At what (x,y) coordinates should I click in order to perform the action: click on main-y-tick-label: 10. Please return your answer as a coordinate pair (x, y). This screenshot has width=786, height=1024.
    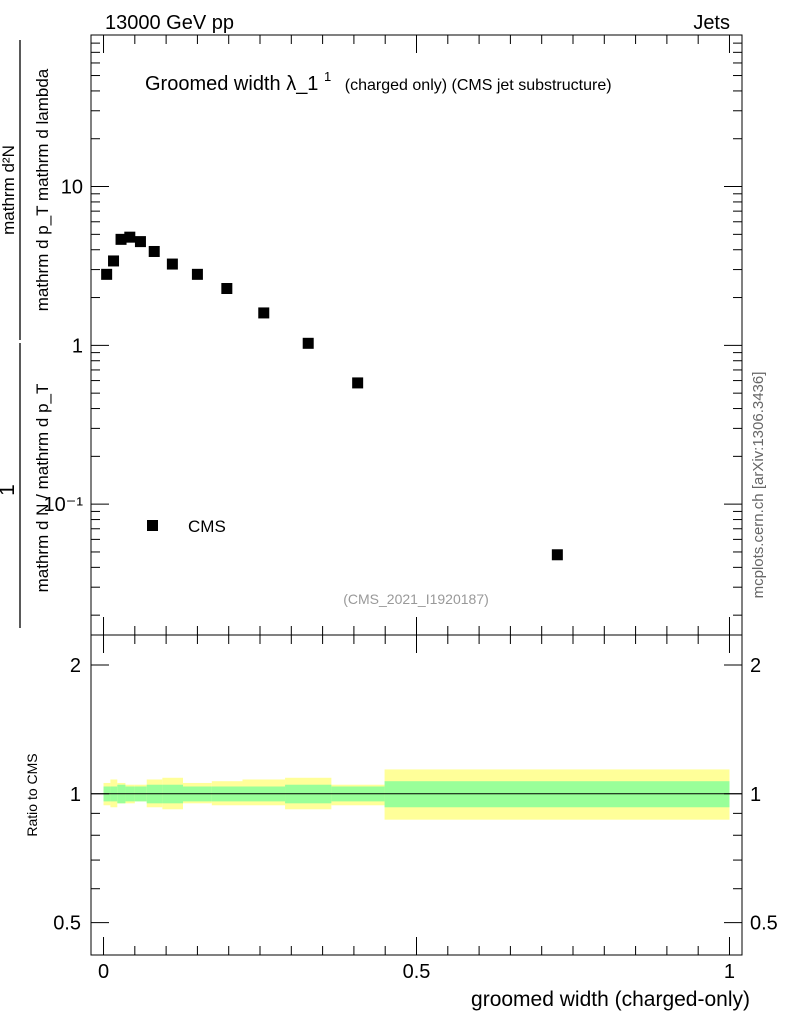
    Looking at the image, I should click on (72, 188).